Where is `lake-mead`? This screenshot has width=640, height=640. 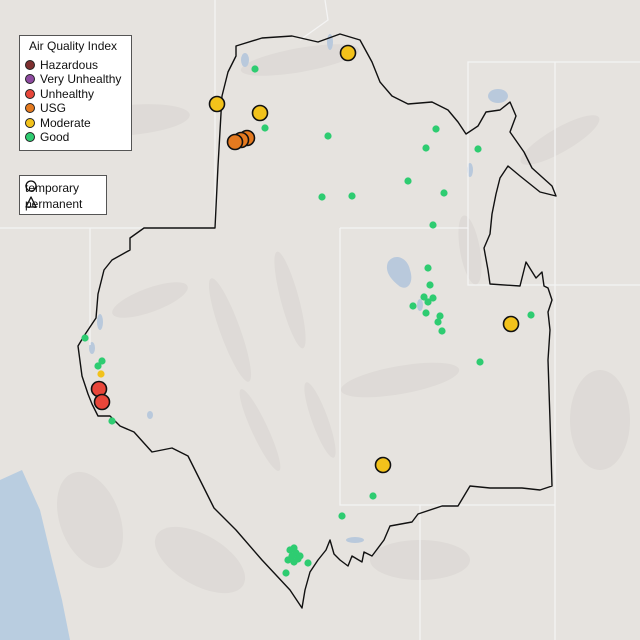
lake-mead is located at coordinates (355, 540).